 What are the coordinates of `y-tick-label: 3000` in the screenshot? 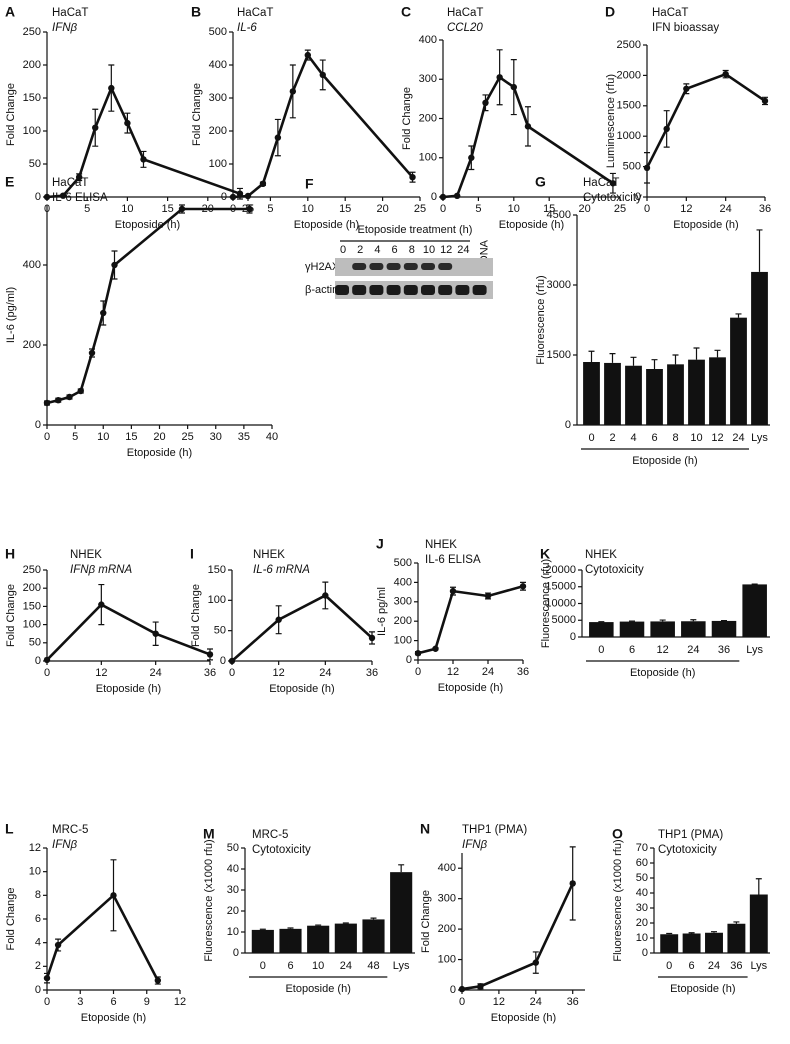 It's located at (559, 285).